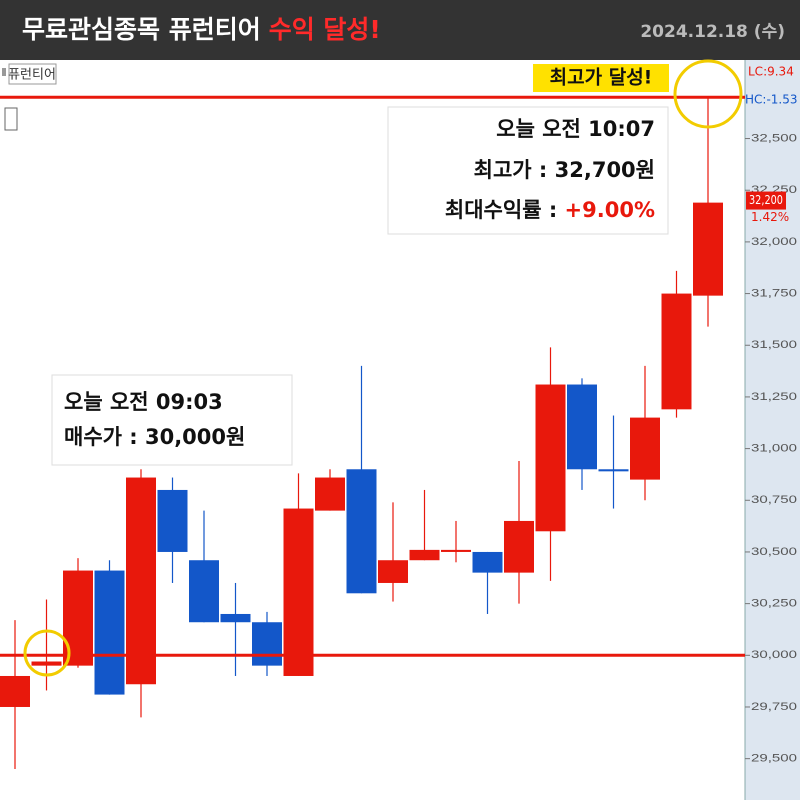 This screenshot has width=800, height=800. I want to click on header-title: 무료관심종목 퓨런티어 수익 달성!, so click(201, 29).